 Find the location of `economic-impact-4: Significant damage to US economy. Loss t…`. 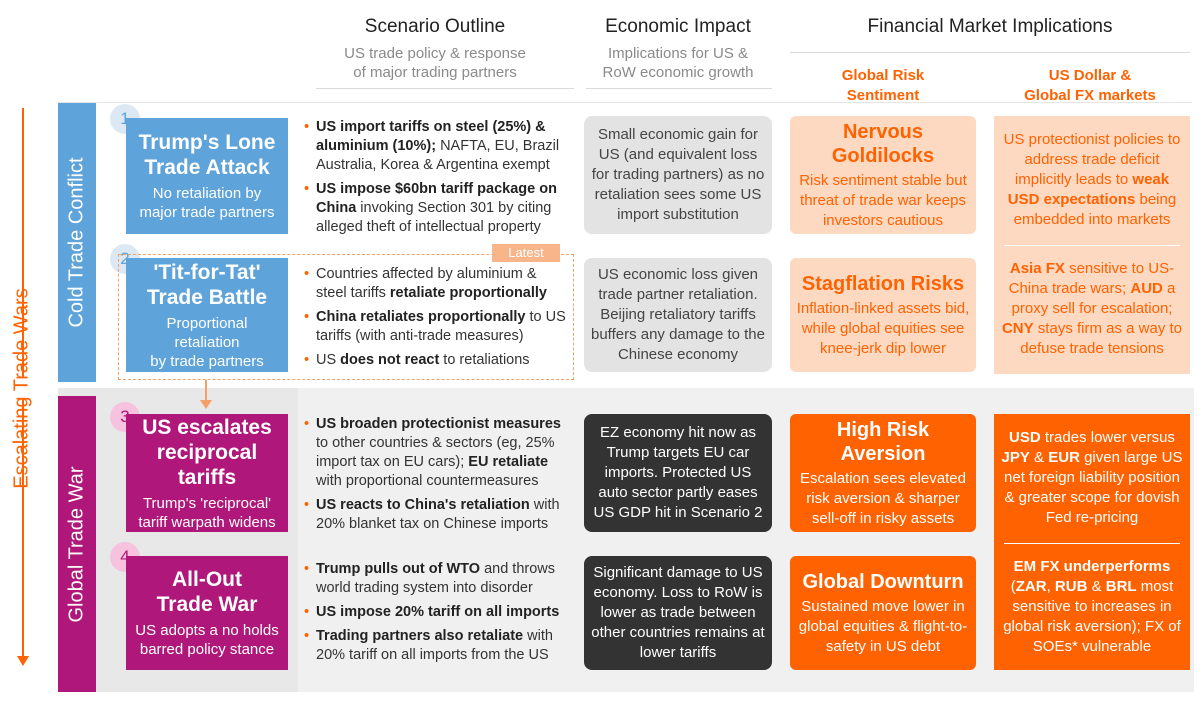

economic-impact-4: Significant damage to US economy. Loss t… is located at coordinates (678, 613).